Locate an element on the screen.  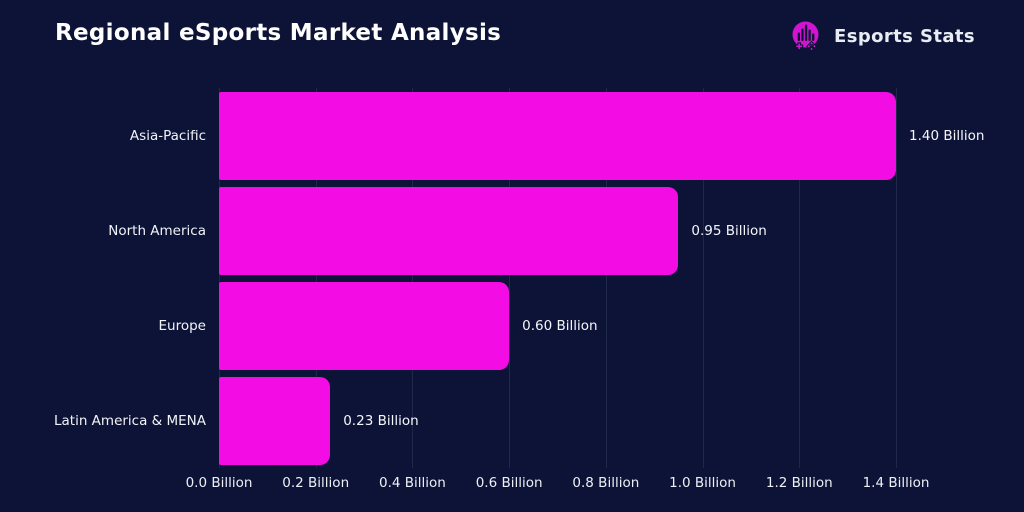
dpad-plus-shape is located at coordinates (799, 46).